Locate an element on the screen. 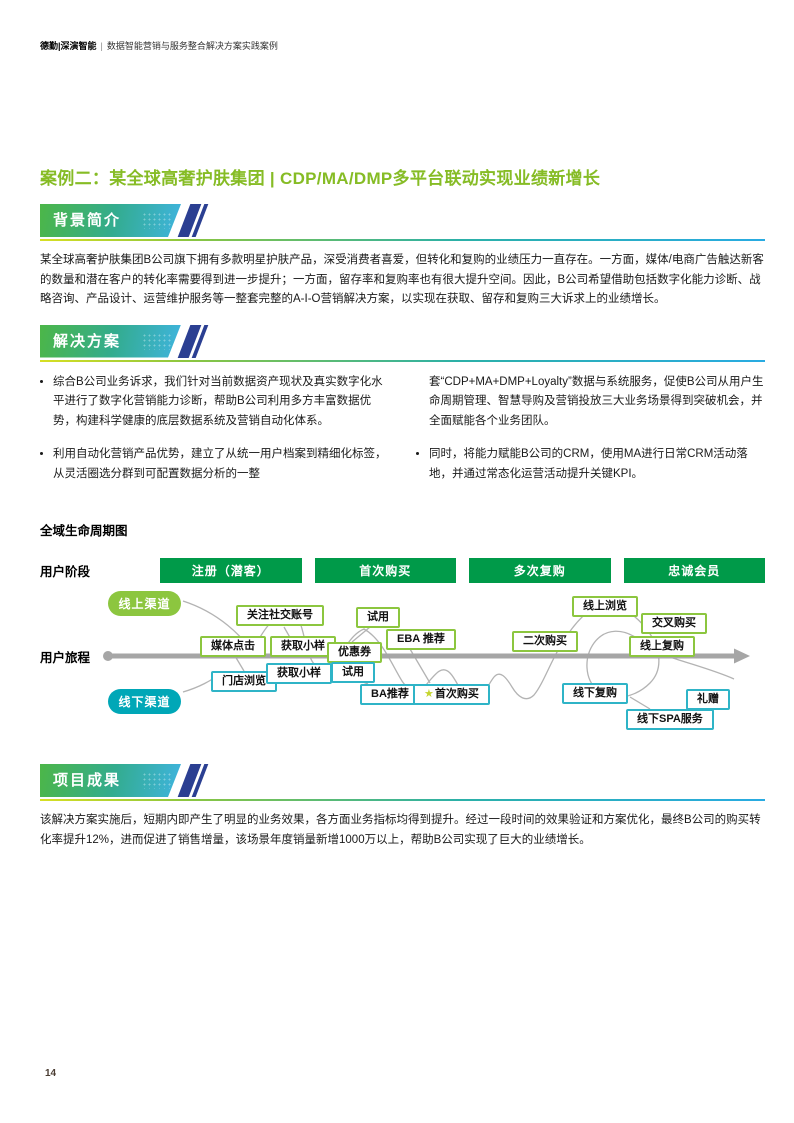 Image resolution: width=794 pixels, height=1123 pixels. journey-node-label: 交叉购买 is located at coordinates (674, 623).